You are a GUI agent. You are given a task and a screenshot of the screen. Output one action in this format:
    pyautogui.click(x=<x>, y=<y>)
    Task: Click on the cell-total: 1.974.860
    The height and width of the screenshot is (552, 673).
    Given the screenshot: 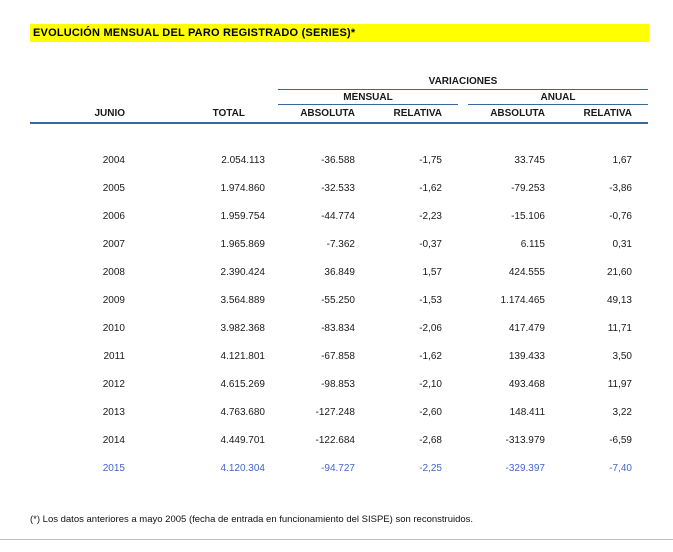 What is the action you would take?
    pyautogui.click(x=243, y=188)
    